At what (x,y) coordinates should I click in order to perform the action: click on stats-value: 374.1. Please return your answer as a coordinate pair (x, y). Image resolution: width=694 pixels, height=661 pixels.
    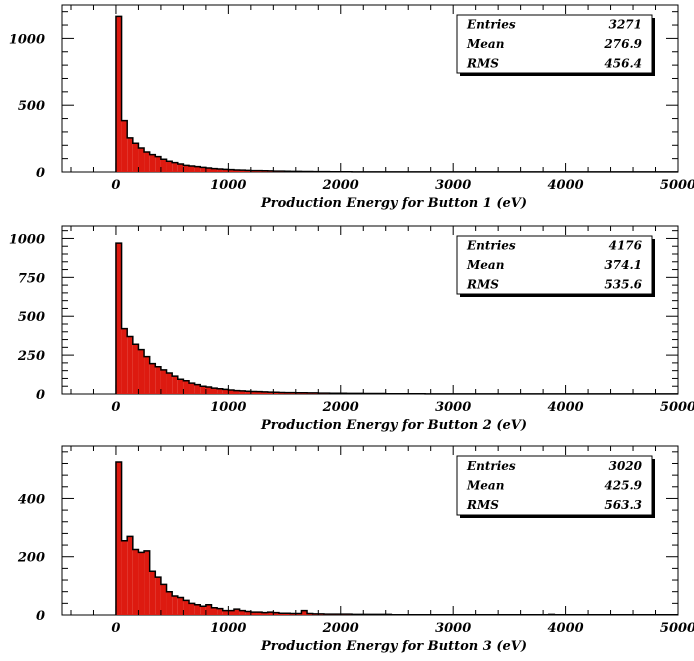
    Looking at the image, I should click on (623, 265).